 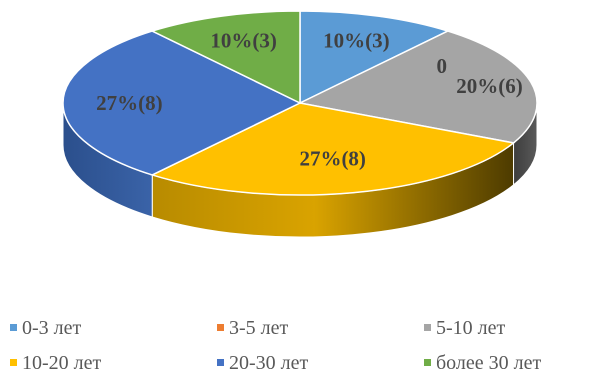 I want to click on slice-0-3-лет, so click(x=374, y=57).